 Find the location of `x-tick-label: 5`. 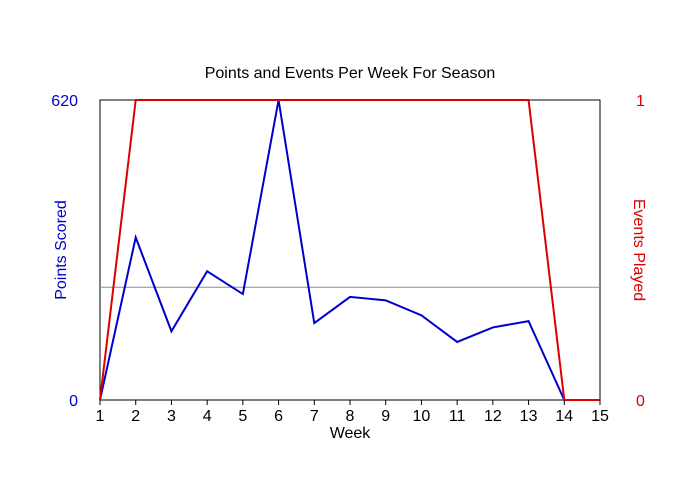

x-tick-label: 5 is located at coordinates (242, 416).